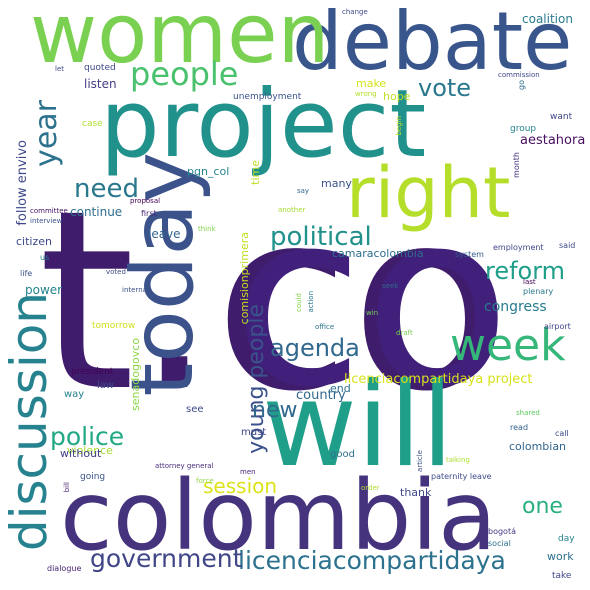 Image resolution: width=590 pixels, height=590 pixels. What do you see at coordinates (519, 75) in the screenshot?
I see `word: commission` at bounding box center [519, 75].